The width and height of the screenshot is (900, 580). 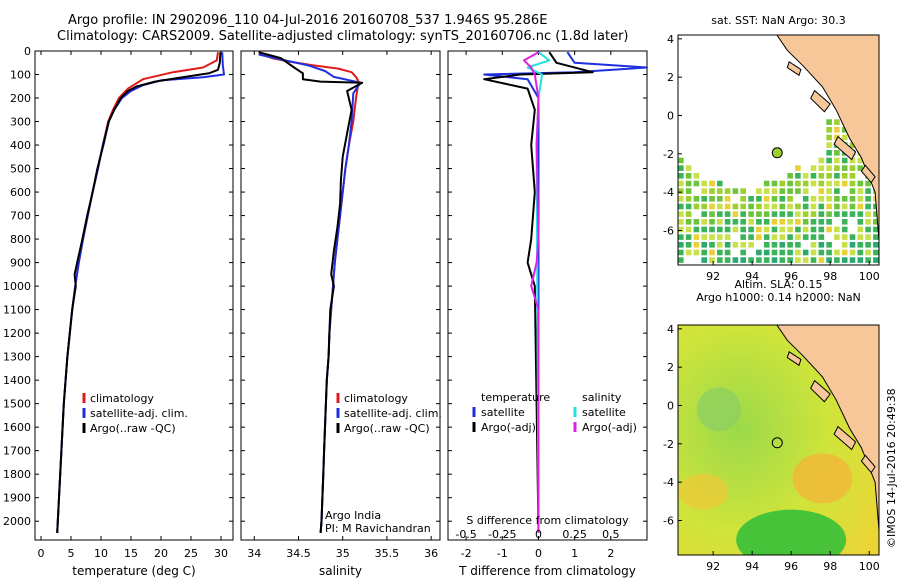 What do you see at coordinates (827, 141) in the screenshot?
I see `sst_map-sumatra-land` at bounding box center [827, 141].